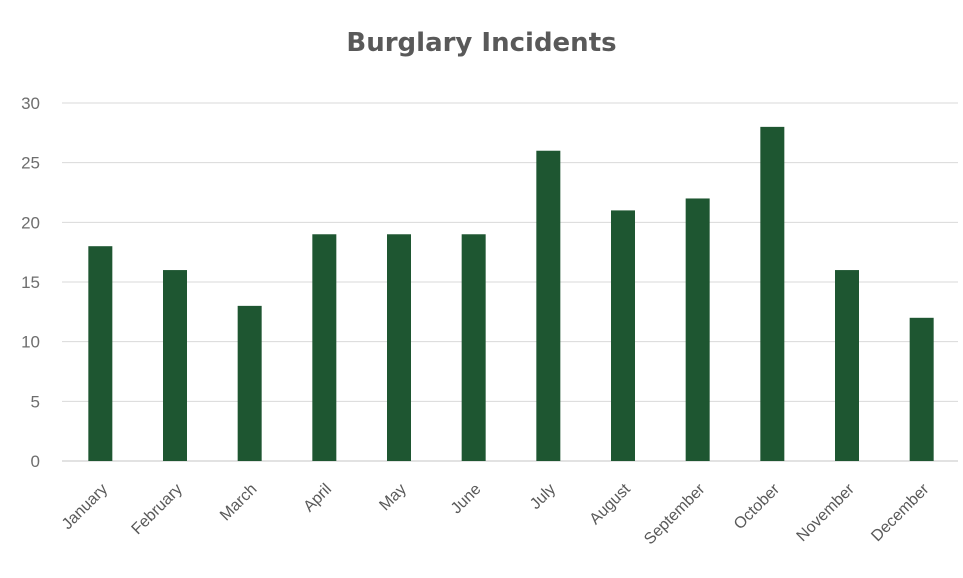 The width and height of the screenshot is (963, 578). Describe the element at coordinates (772, 293) in the screenshot. I see `bar-october` at that location.